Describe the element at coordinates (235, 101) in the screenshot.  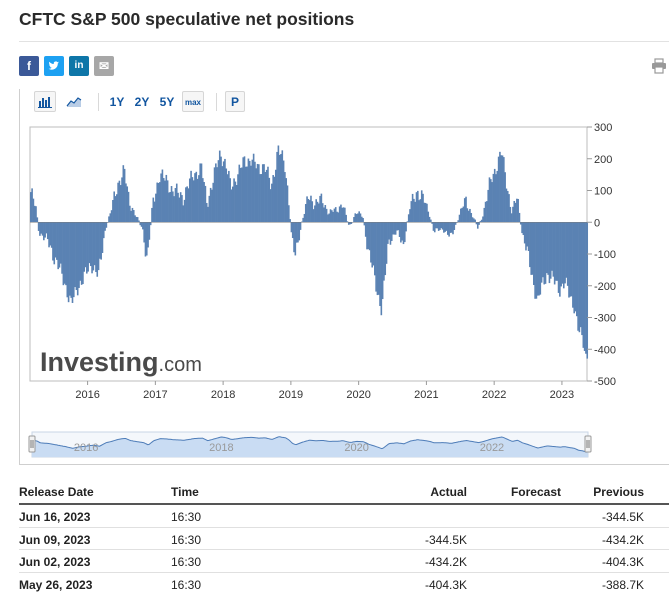
I see `popout-button: P` at that location.